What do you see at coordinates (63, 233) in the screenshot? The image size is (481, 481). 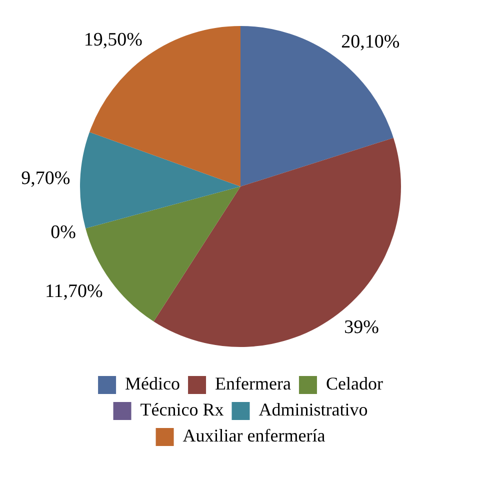 I see `text: 0%` at bounding box center [63, 233].